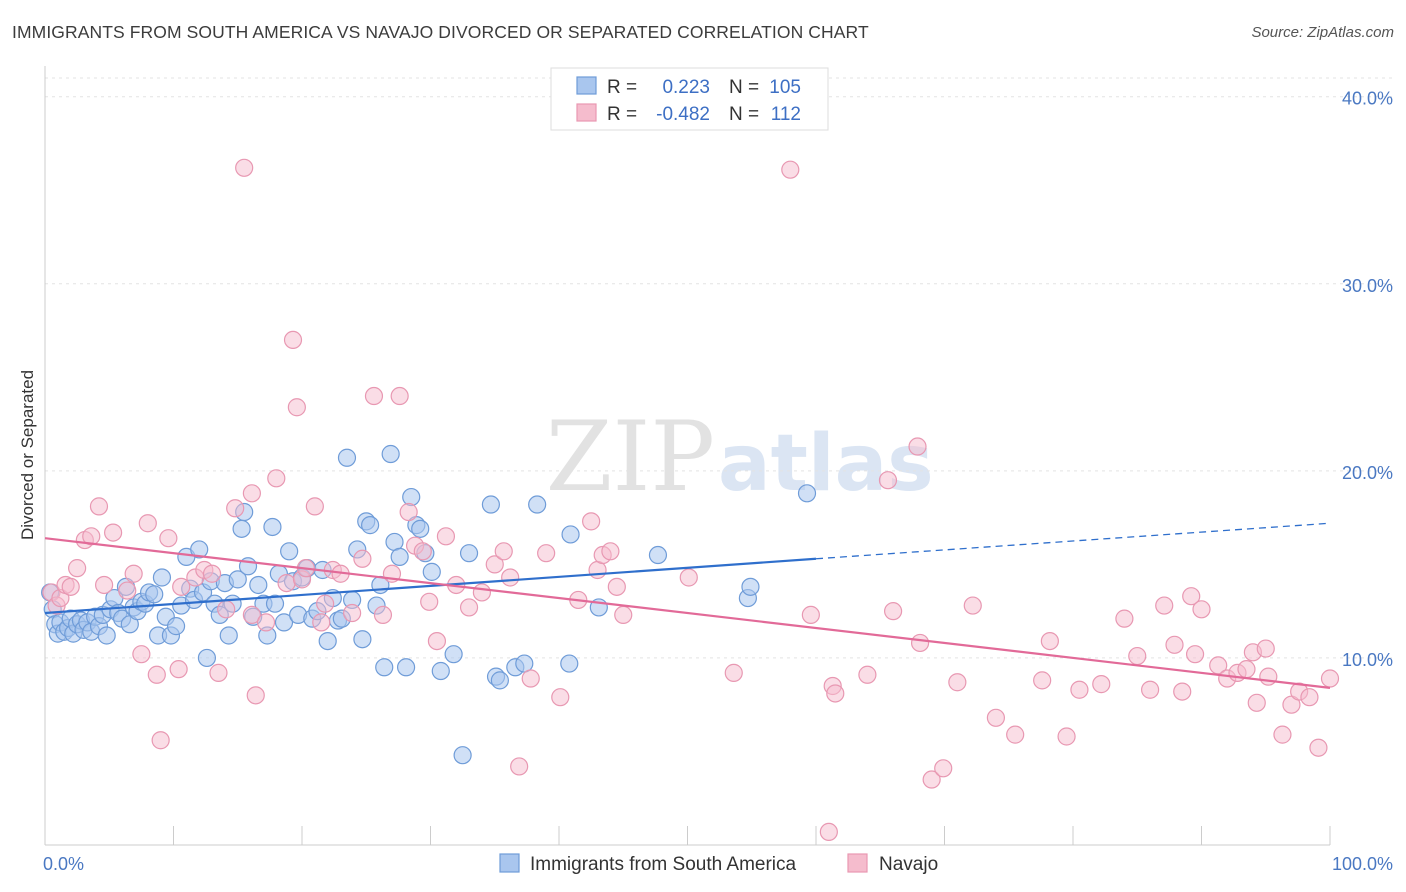 The width and height of the screenshot is (1406, 892). Describe the element at coordinates (622, 87) in the screenshot. I see `legend-r-label-1: R =` at that location.